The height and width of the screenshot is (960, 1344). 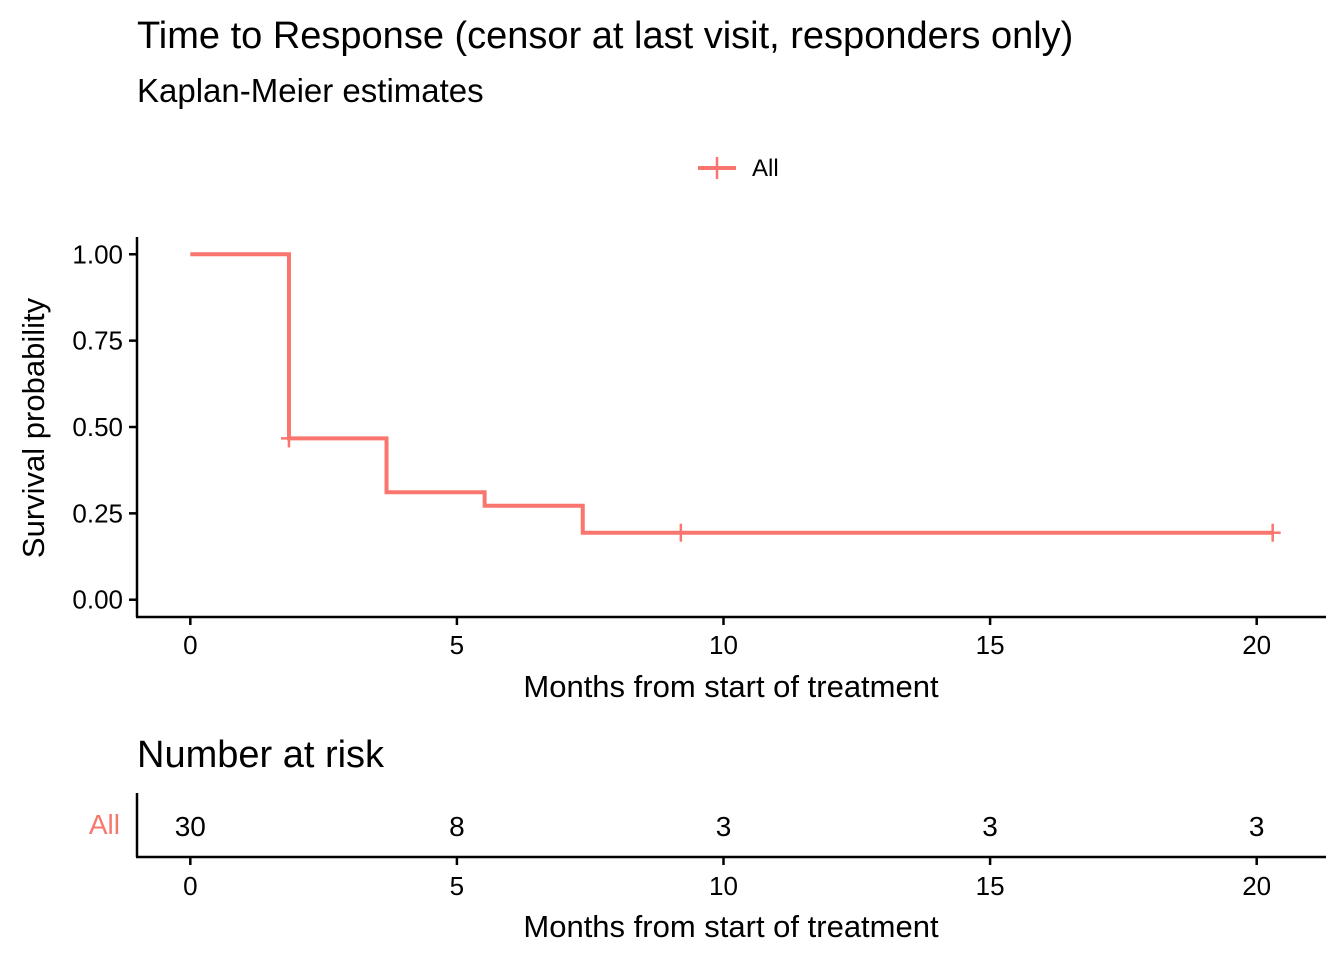 I want to click on risk-x-tick-label: 10, so click(x=723, y=886).